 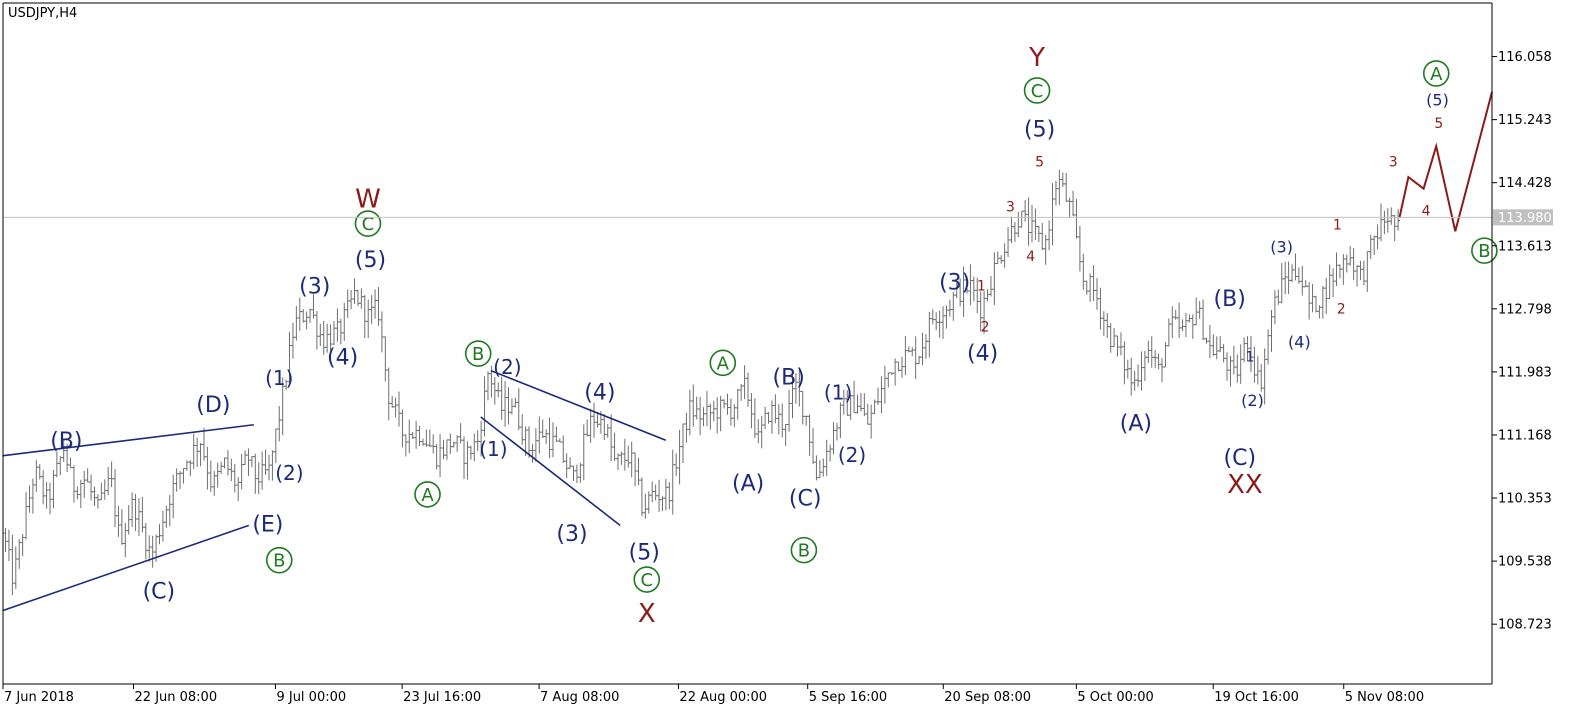 What do you see at coordinates (982, 354) in the screenshot?
I see `wave-label-29: (4)` at bounding box center [982, 354].